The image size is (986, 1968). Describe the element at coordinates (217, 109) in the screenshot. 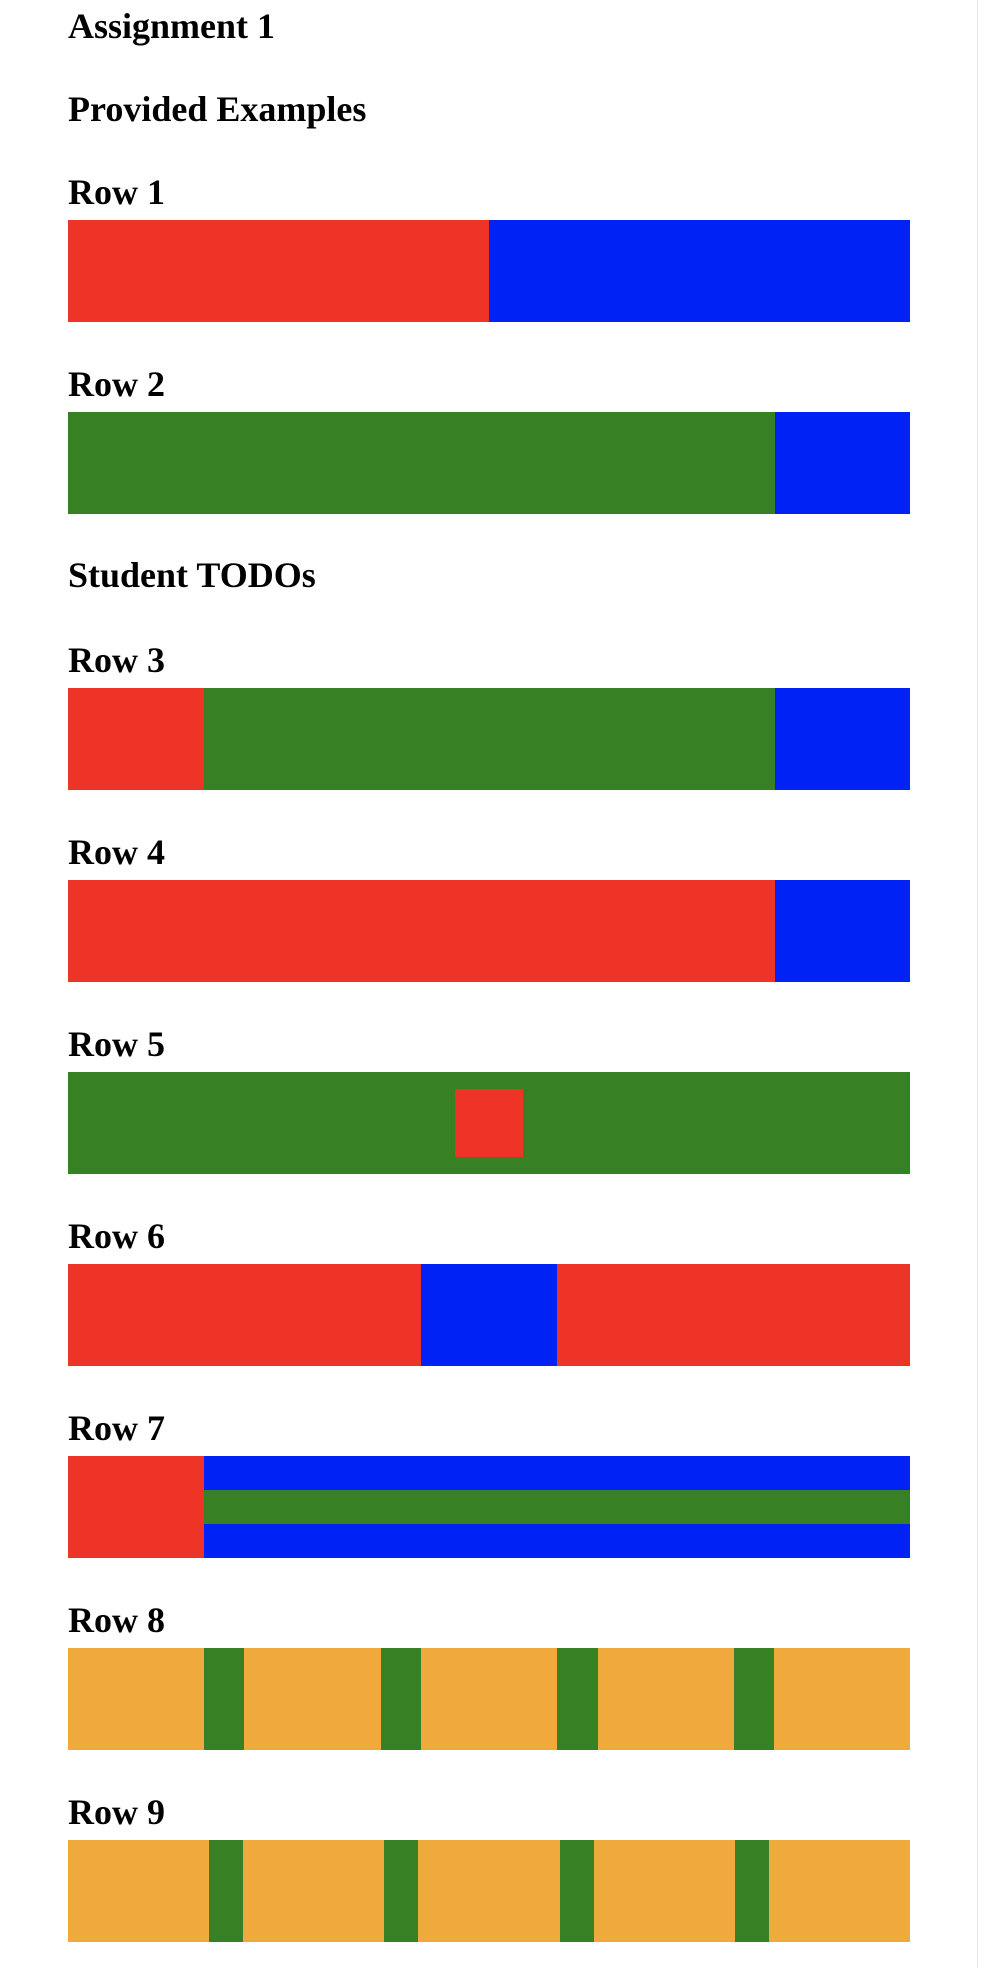

I see `section-heading-provided: Provided Examples` at that location.